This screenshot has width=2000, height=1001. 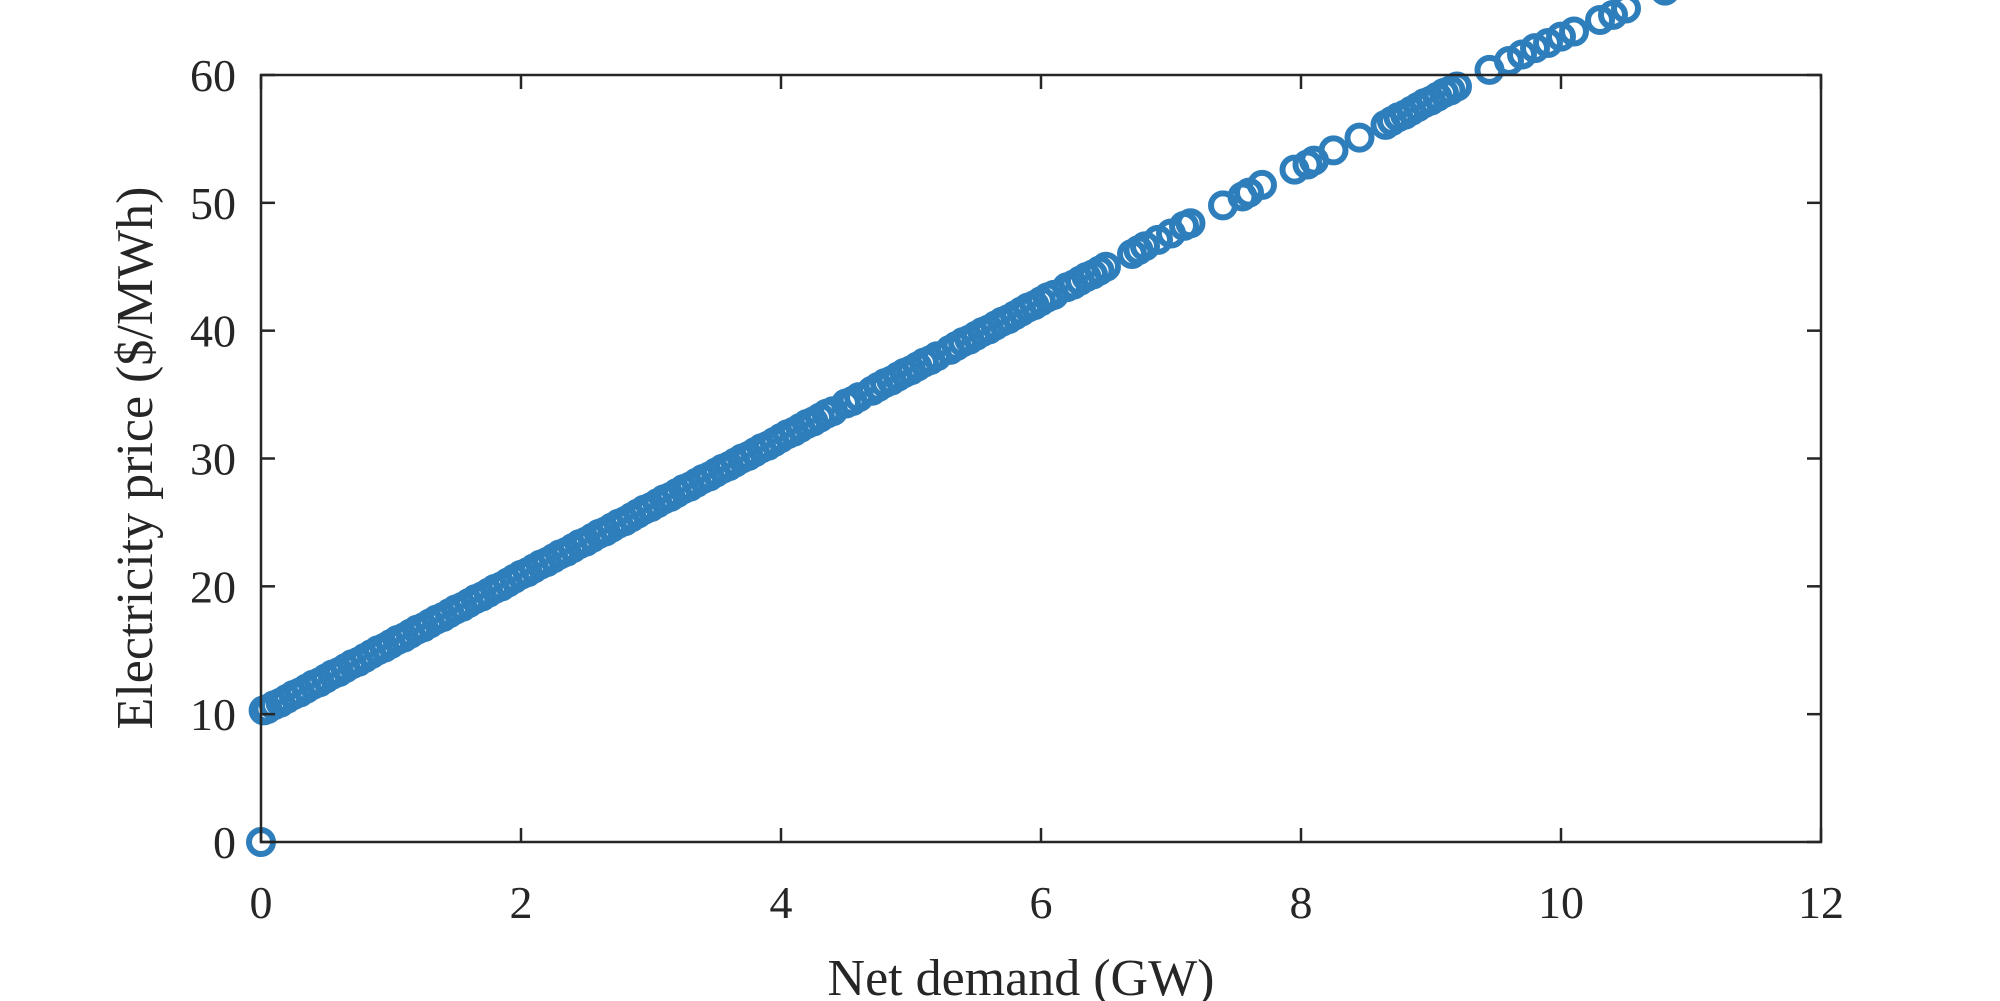 I want to click on y-tick-label-3: 30, so click(x=213, y=459).